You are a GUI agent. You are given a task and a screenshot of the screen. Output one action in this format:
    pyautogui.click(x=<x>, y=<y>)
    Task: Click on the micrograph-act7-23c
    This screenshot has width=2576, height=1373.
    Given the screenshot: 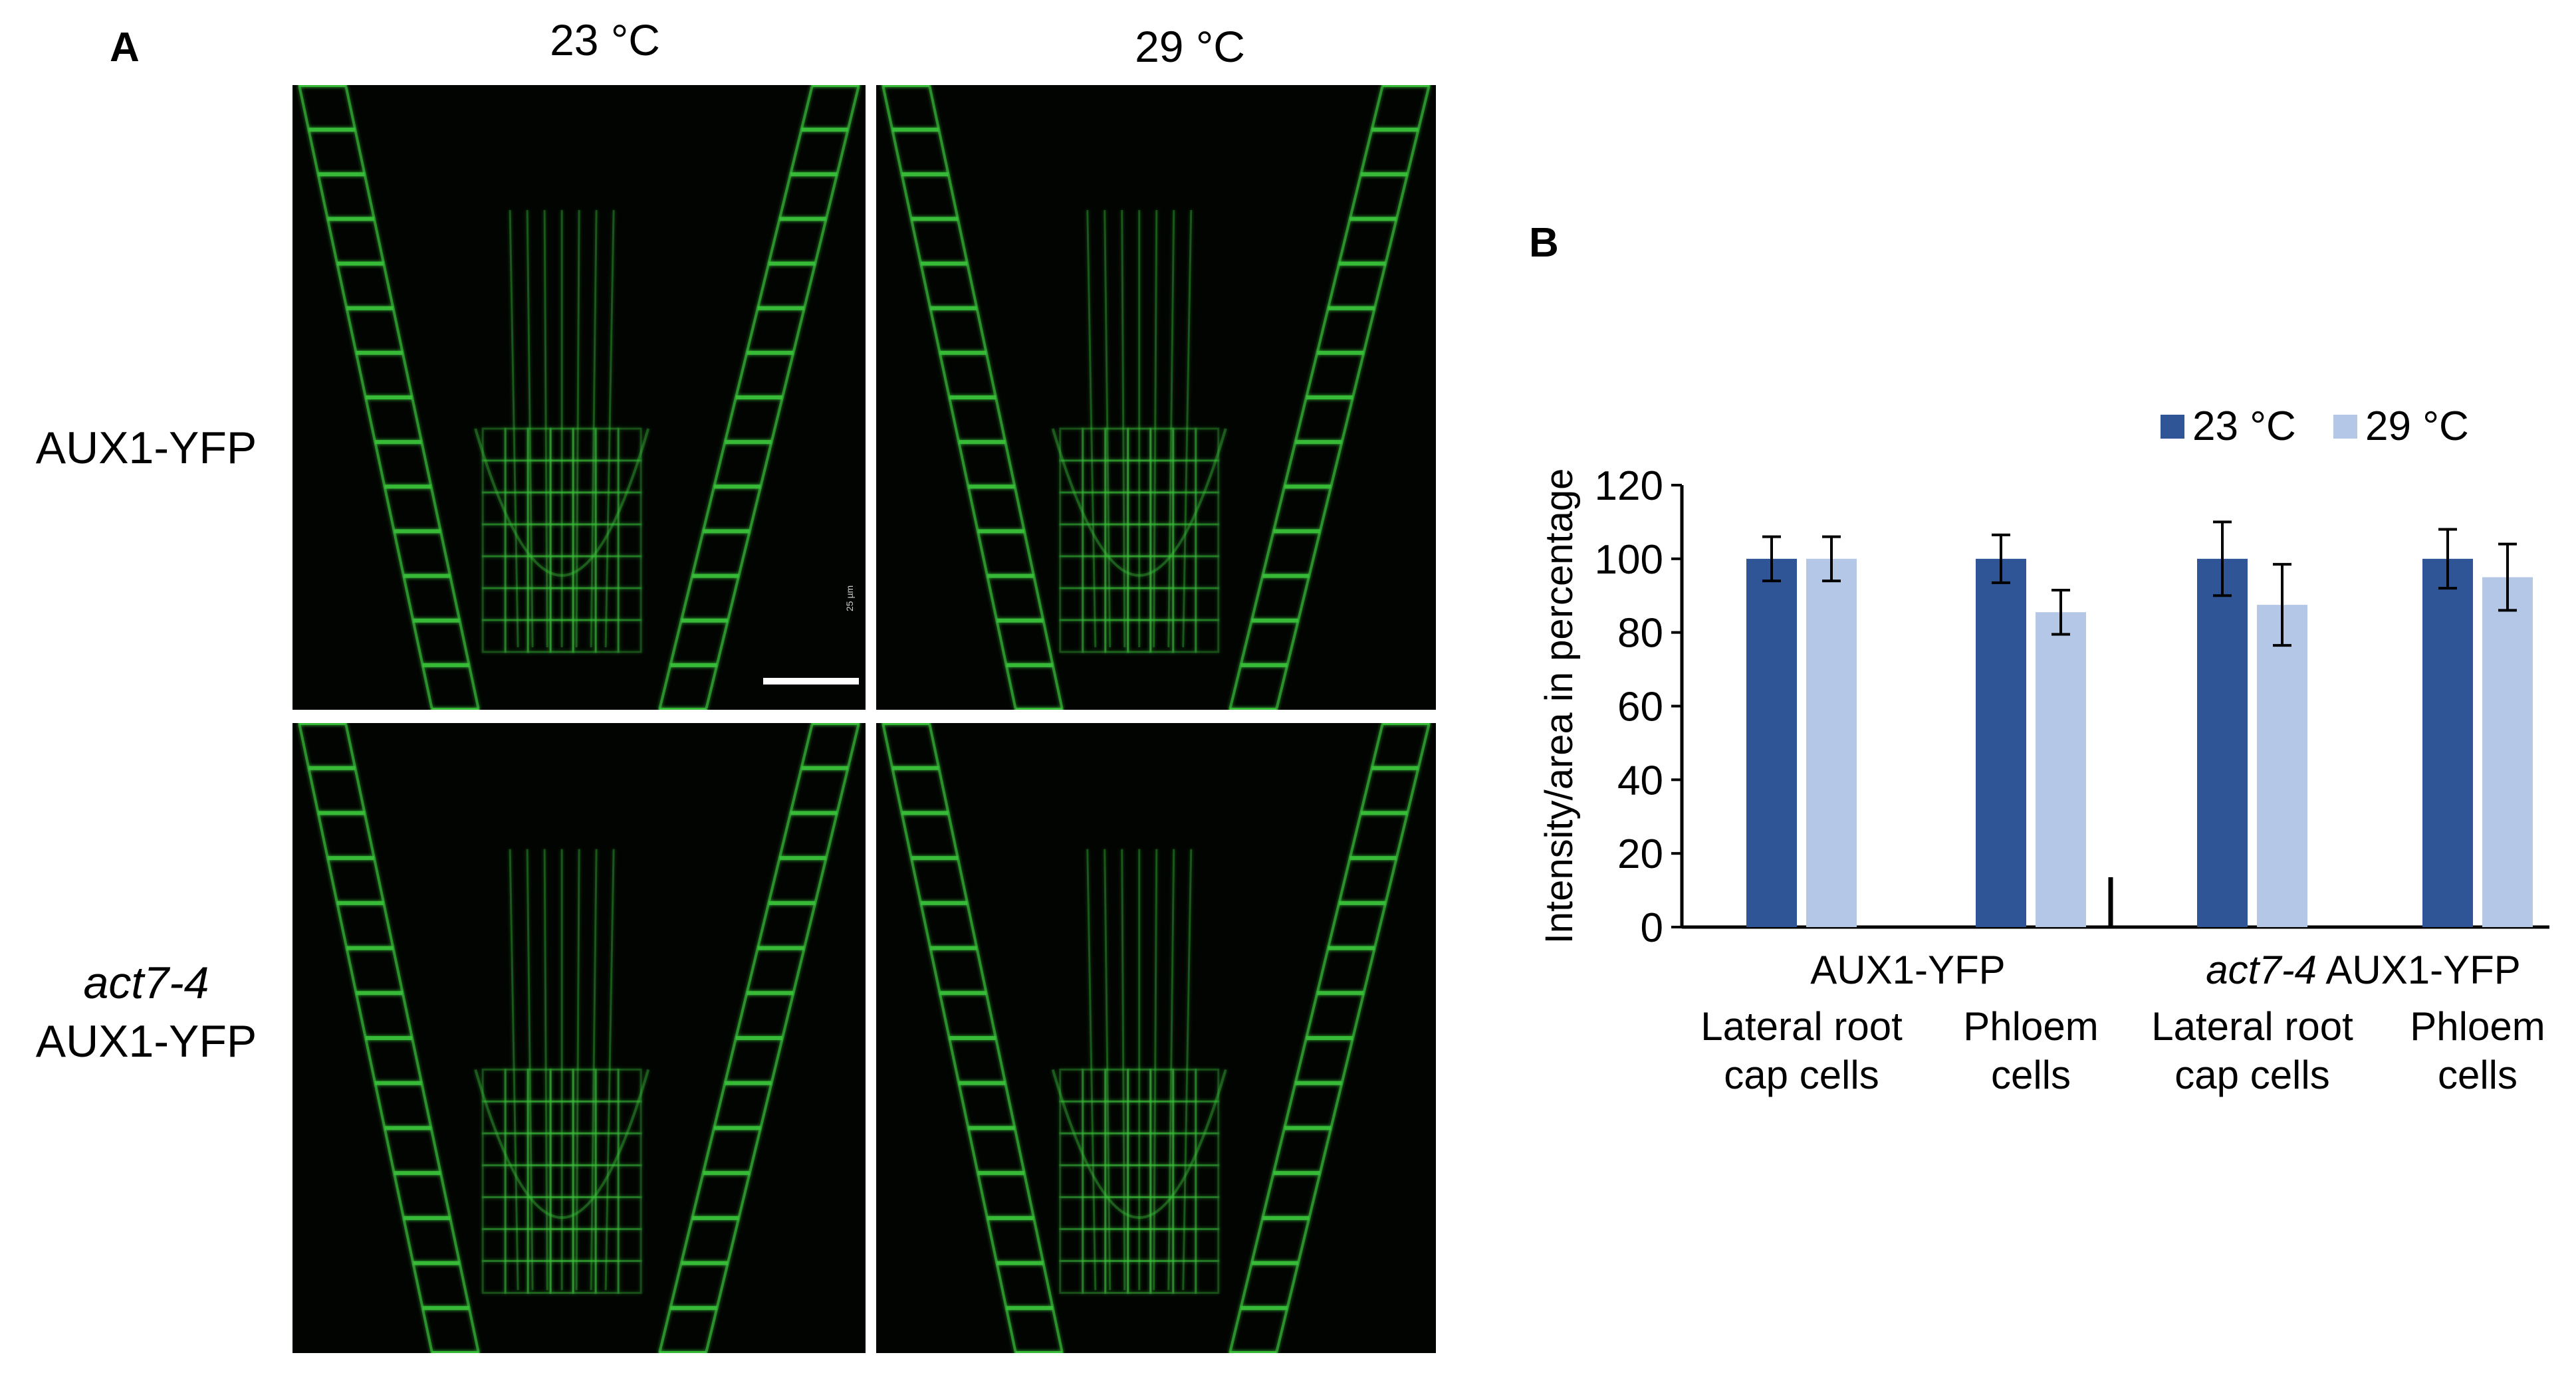 What is the action you would take?
    pyautogui.click(x=579, y=1038)
    